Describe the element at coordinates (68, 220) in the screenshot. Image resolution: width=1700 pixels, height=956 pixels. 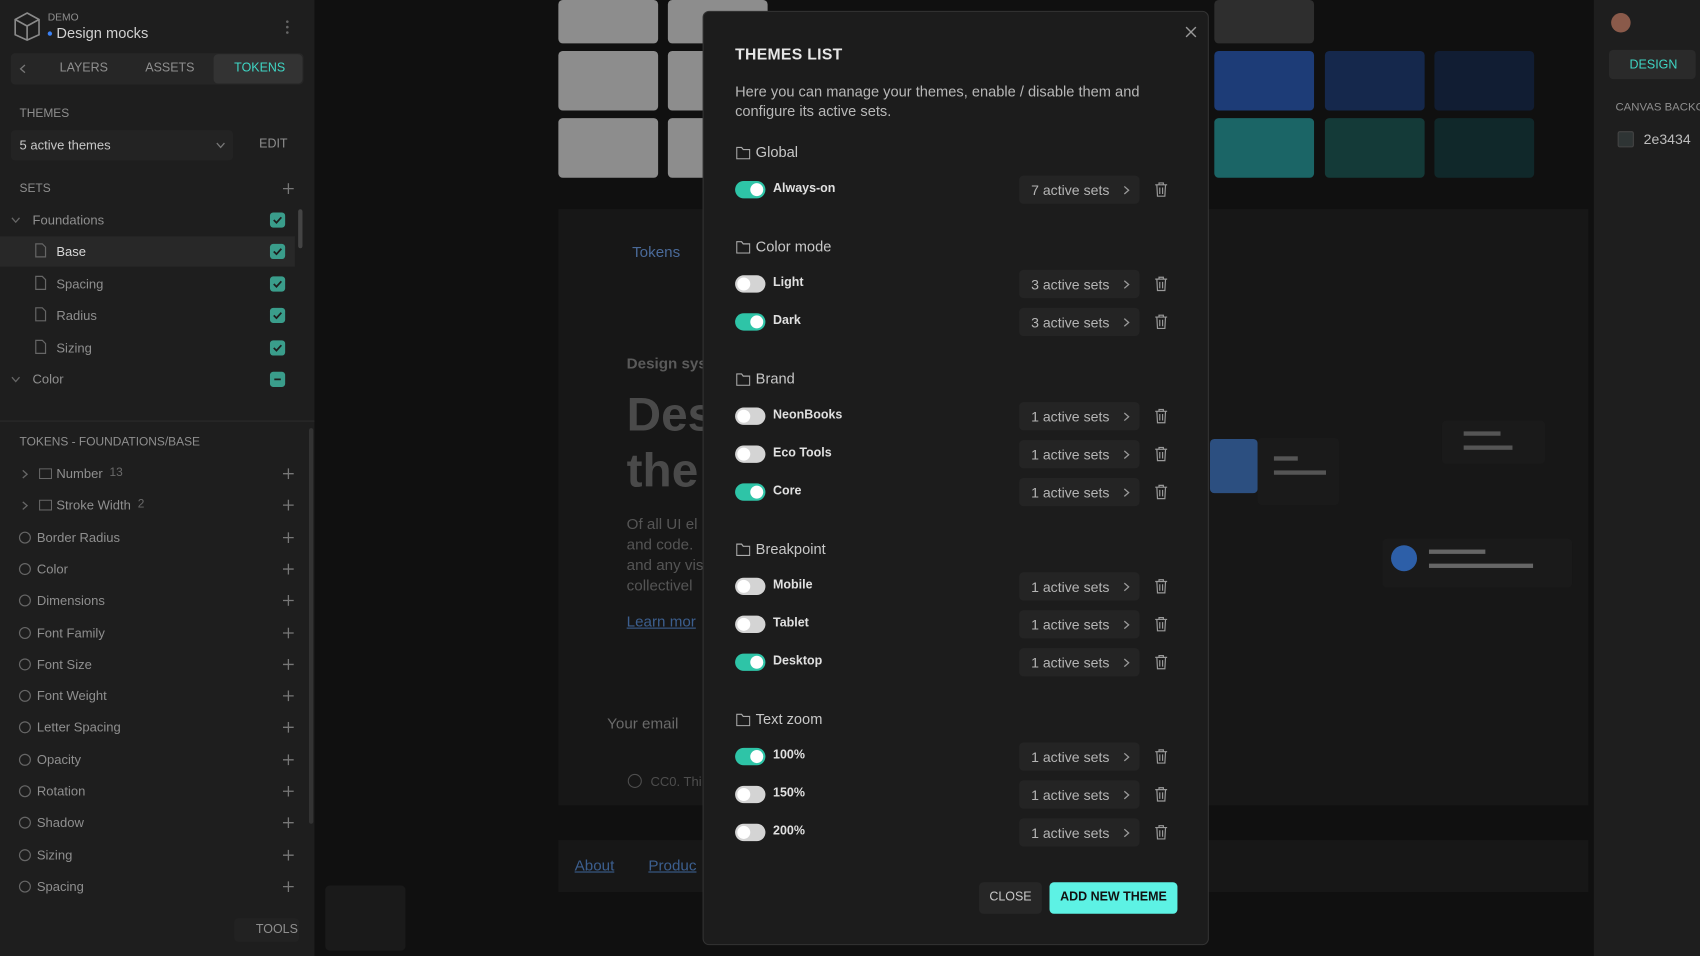
I see `set-name: Foundations` at that location.